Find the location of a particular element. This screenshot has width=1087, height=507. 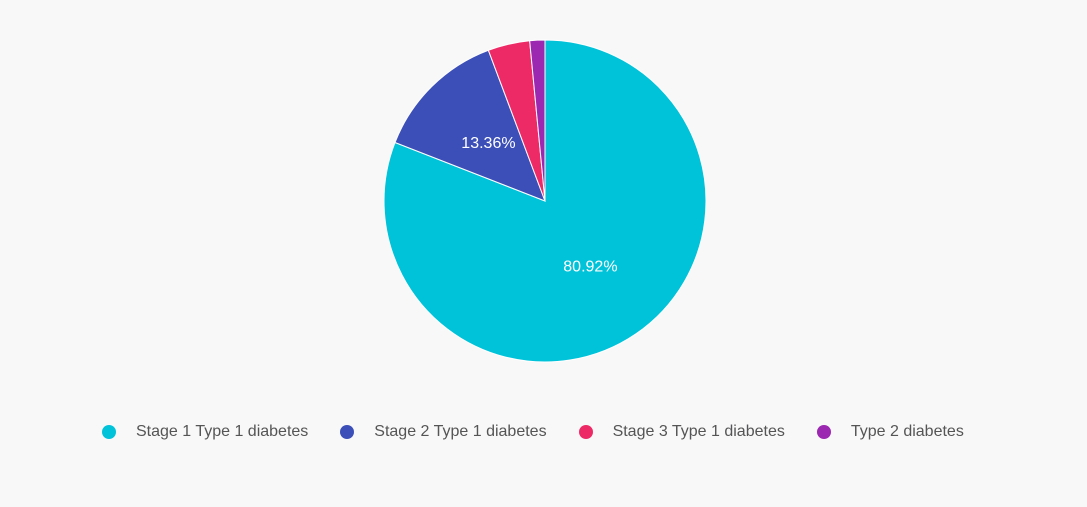

legend-item-stage-3-type-1-diabetes: Stage 3 Type 1 diabetes is located at coordinates (681, 432).